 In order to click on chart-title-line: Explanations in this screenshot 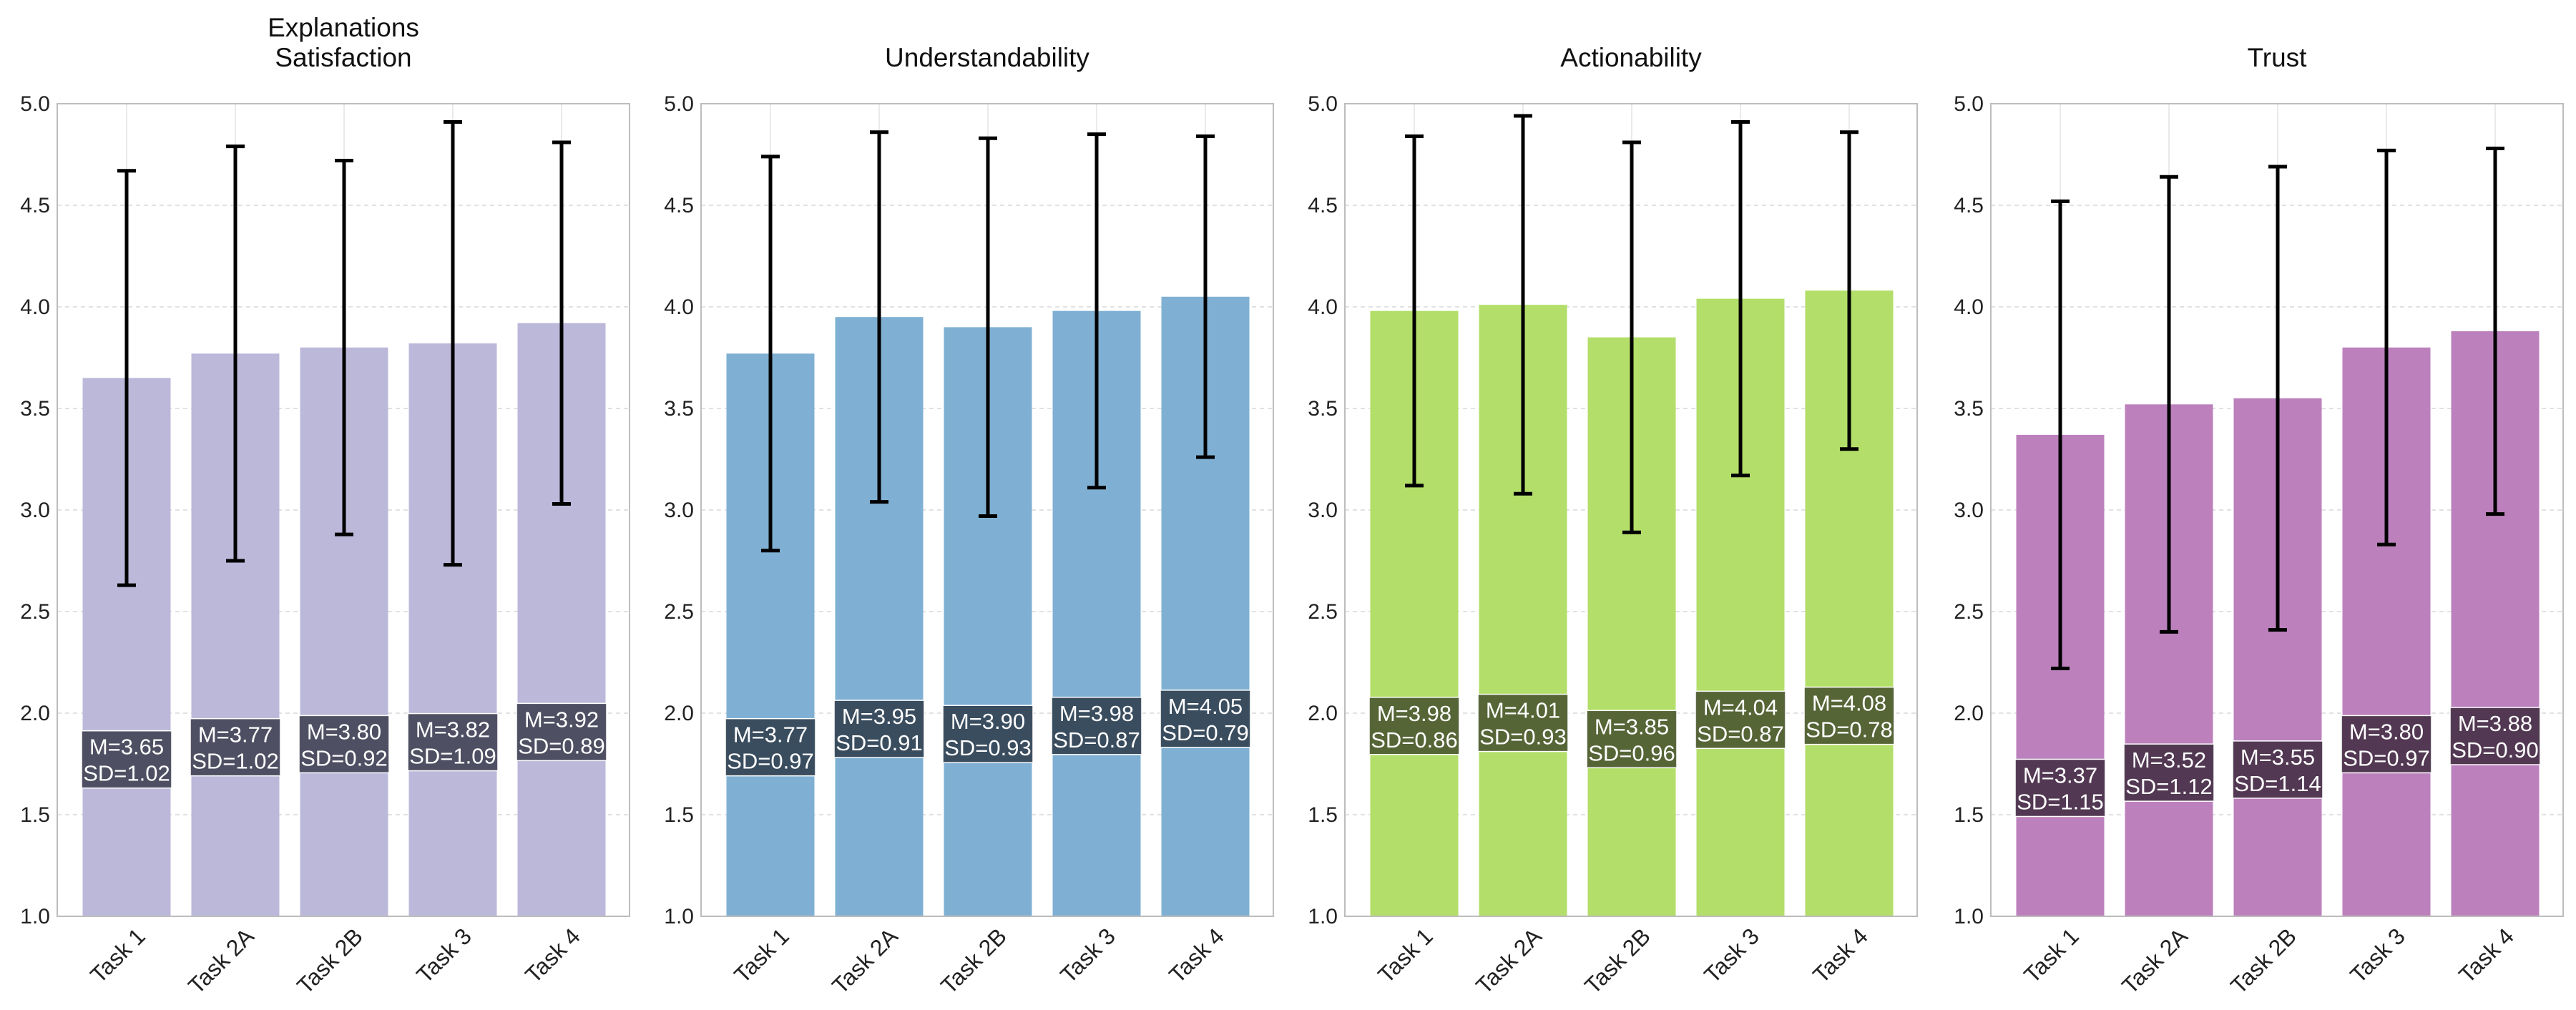, I will do `click(343, 27)`.